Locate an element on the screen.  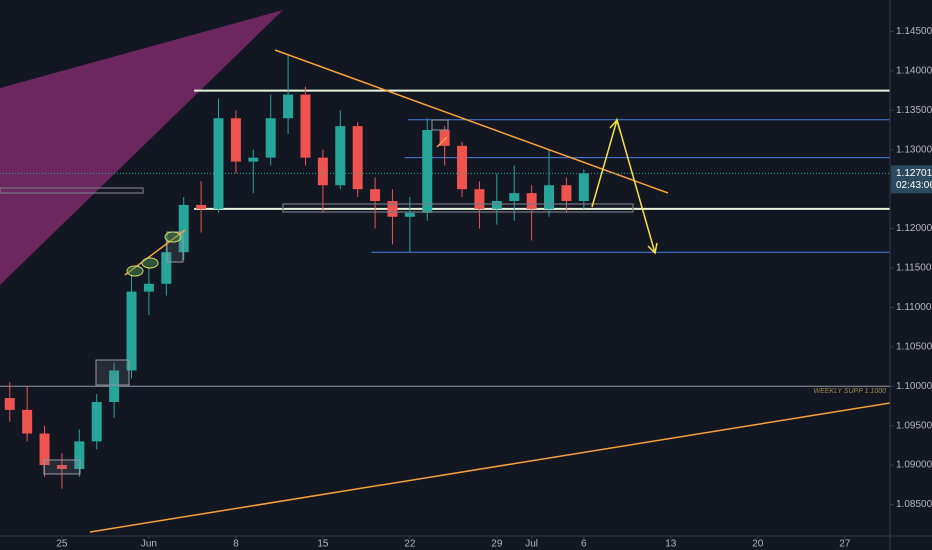
last-price-box is located at coordinates (911, 179).